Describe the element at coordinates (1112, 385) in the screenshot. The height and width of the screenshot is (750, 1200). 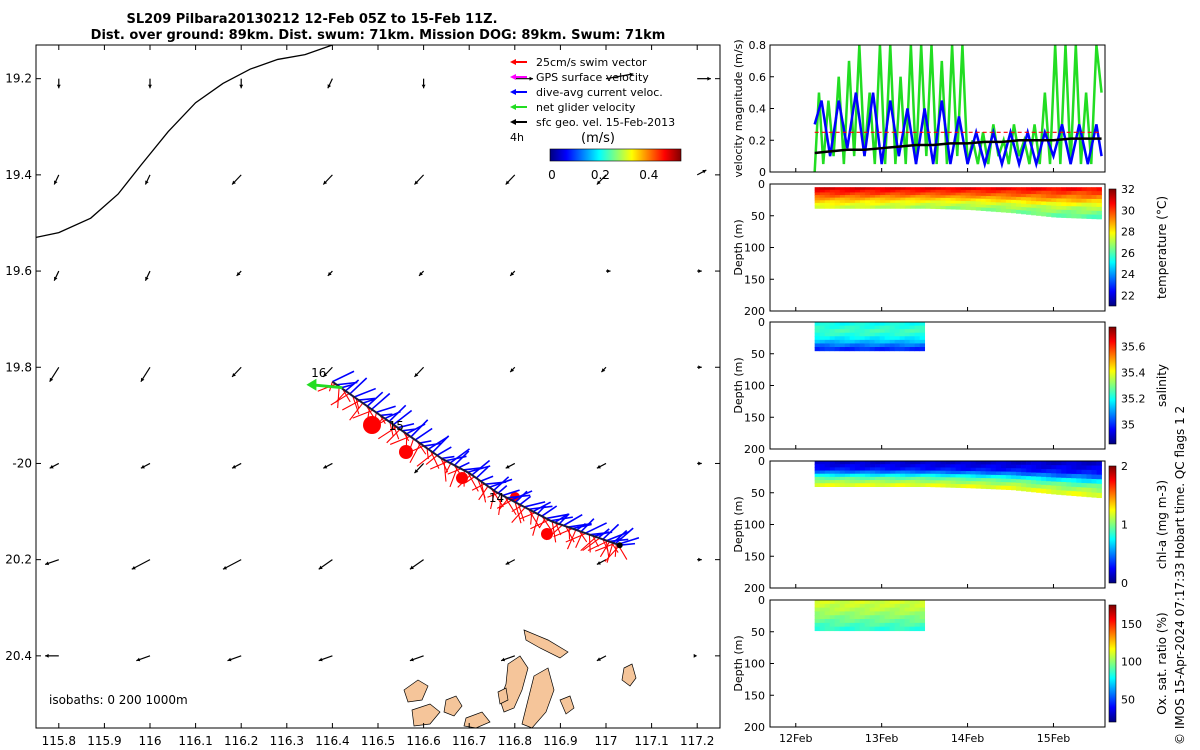
I see `profile-colorbar` at that location.